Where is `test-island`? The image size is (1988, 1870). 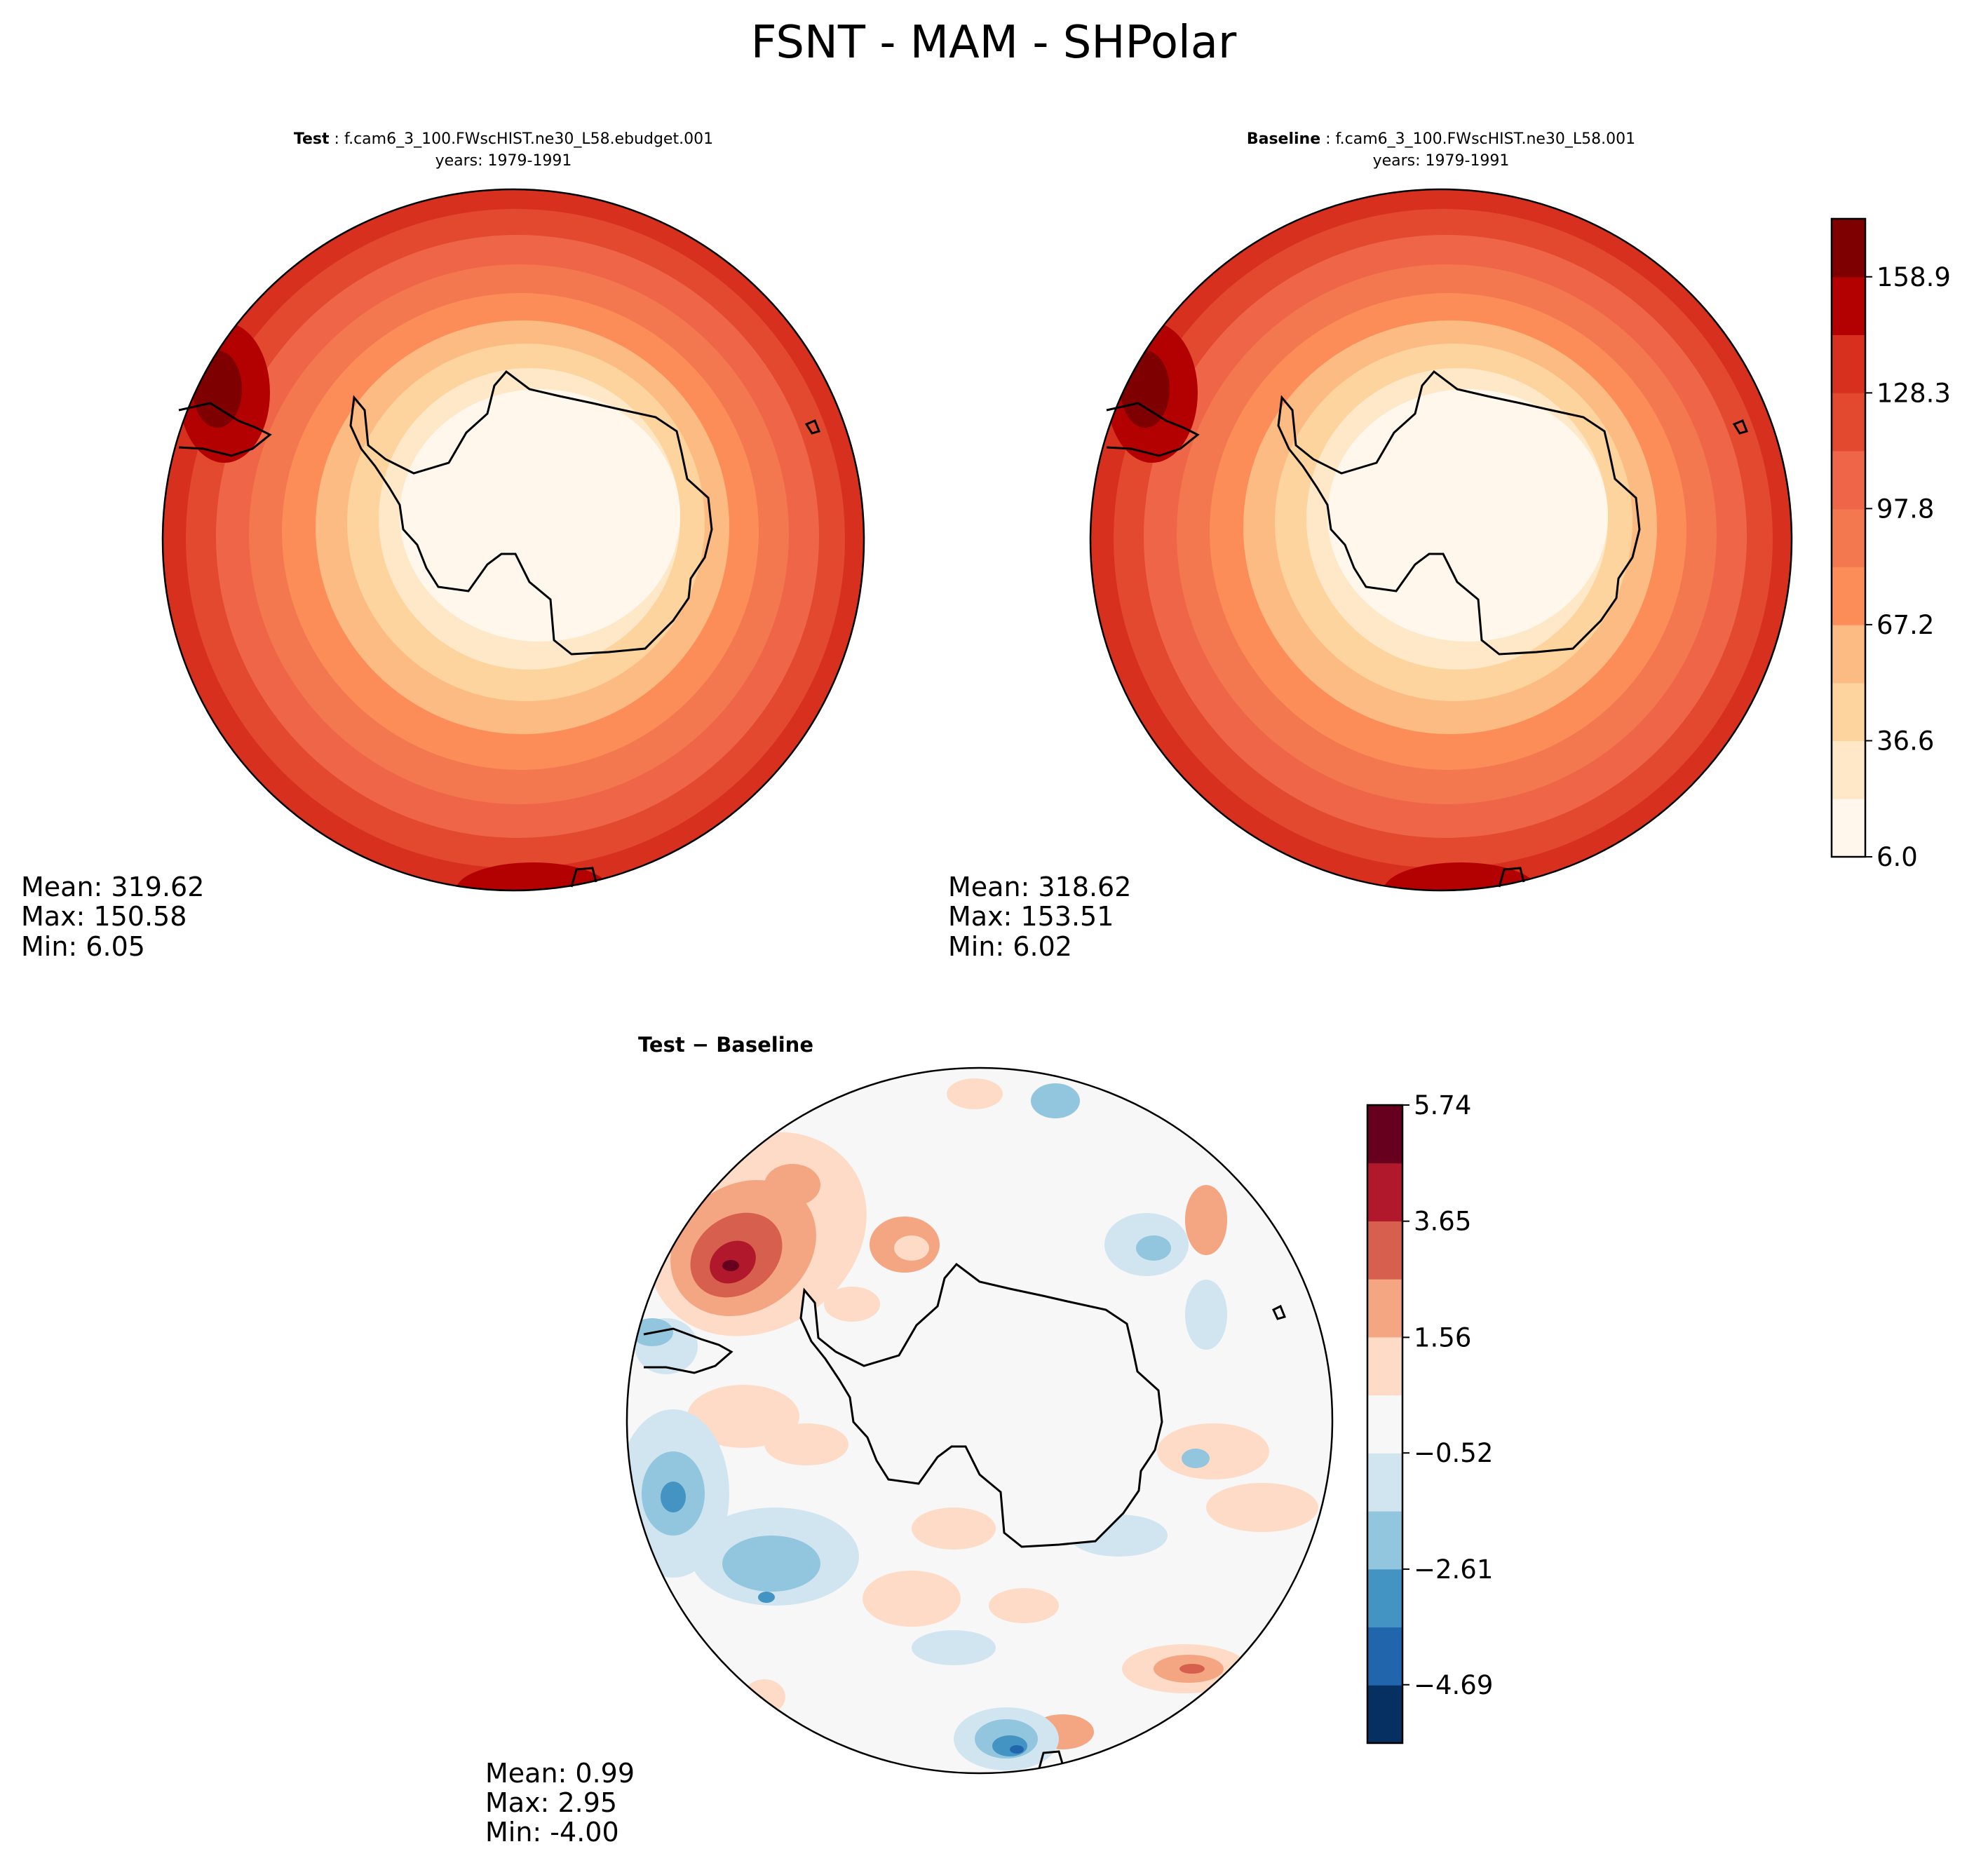
test-island is located at coordinates (813, 427).